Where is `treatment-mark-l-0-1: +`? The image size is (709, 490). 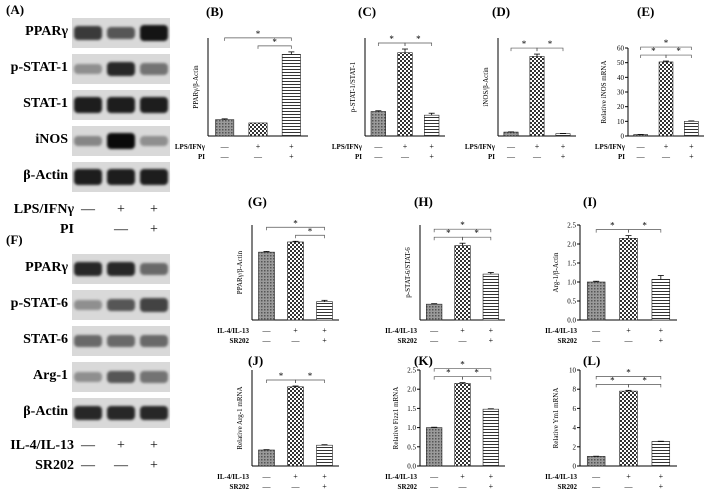 treatment-mark-l-0-1: + is located at coordinates (628, 476).